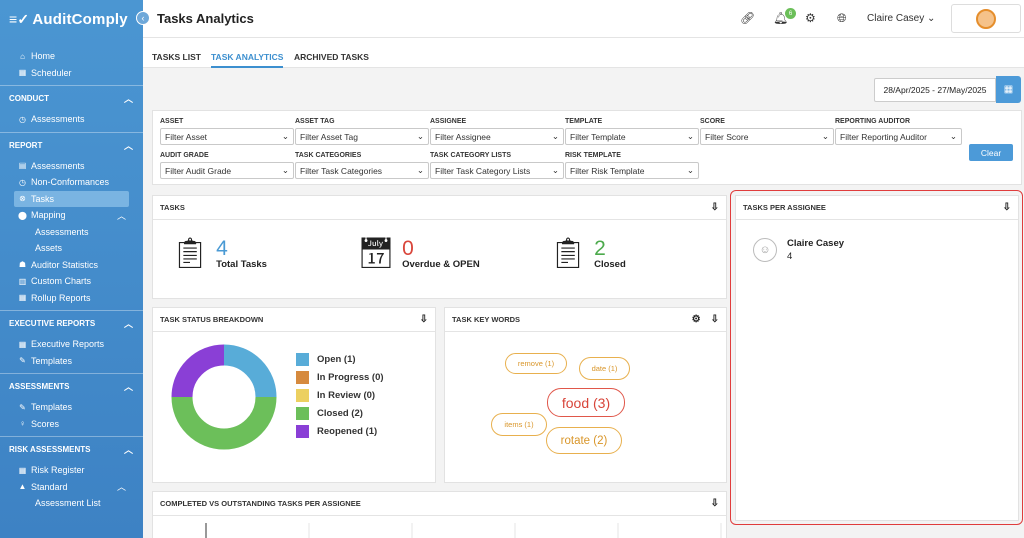 This screenshot has height=538, width=1024. I want to click on tab-tasks-list: TASKS LIST, so click(176, 57).